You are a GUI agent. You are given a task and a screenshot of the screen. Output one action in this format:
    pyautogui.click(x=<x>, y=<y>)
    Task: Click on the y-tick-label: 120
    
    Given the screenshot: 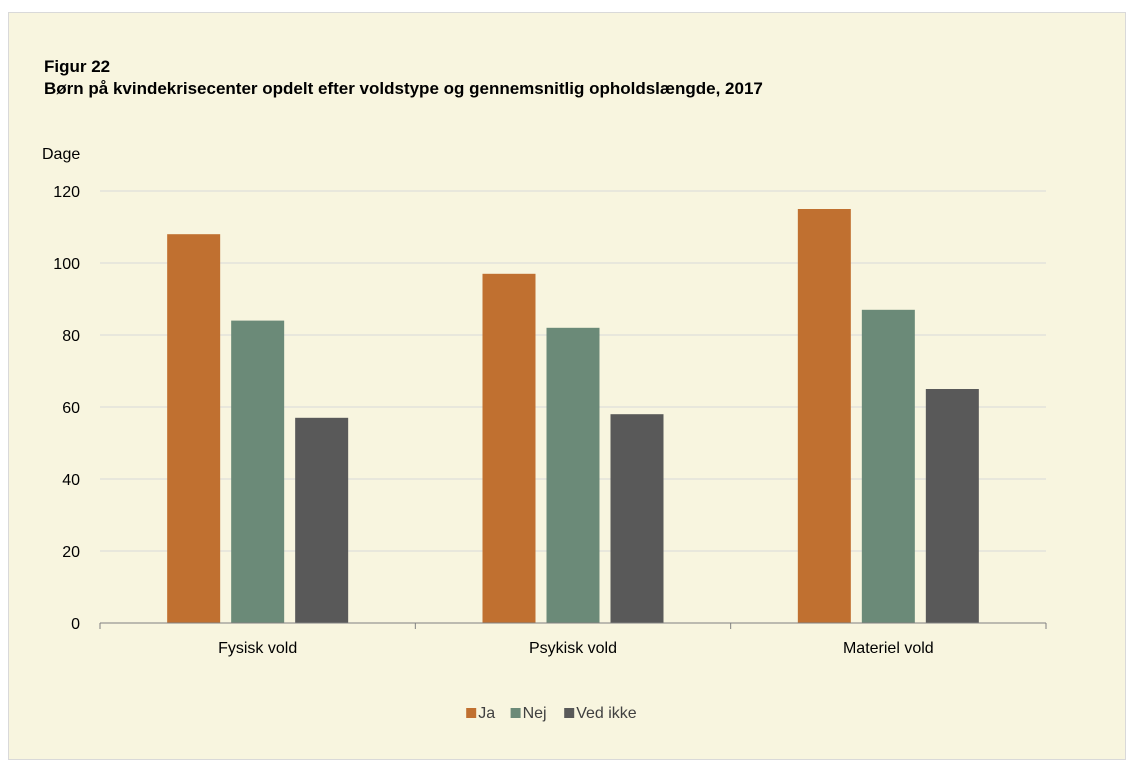 What is the action you would take?
    pyautogui.click(x=66, y=192)
    